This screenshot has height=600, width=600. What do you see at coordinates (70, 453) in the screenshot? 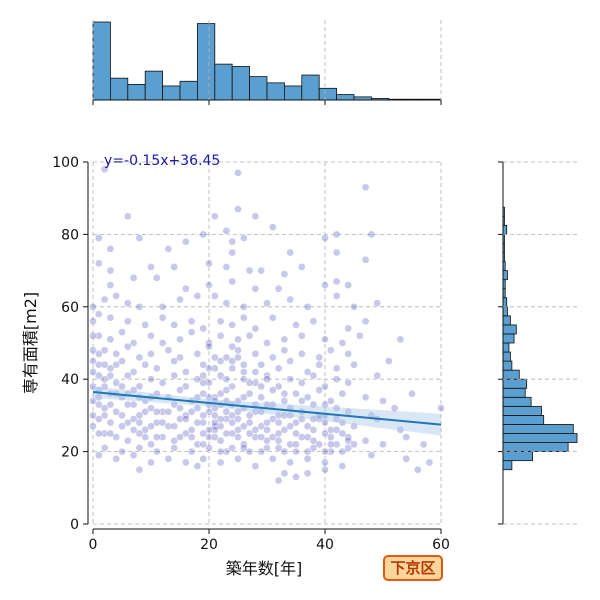
I see `y-tick-label: 20` at bounding box center [70, 453].